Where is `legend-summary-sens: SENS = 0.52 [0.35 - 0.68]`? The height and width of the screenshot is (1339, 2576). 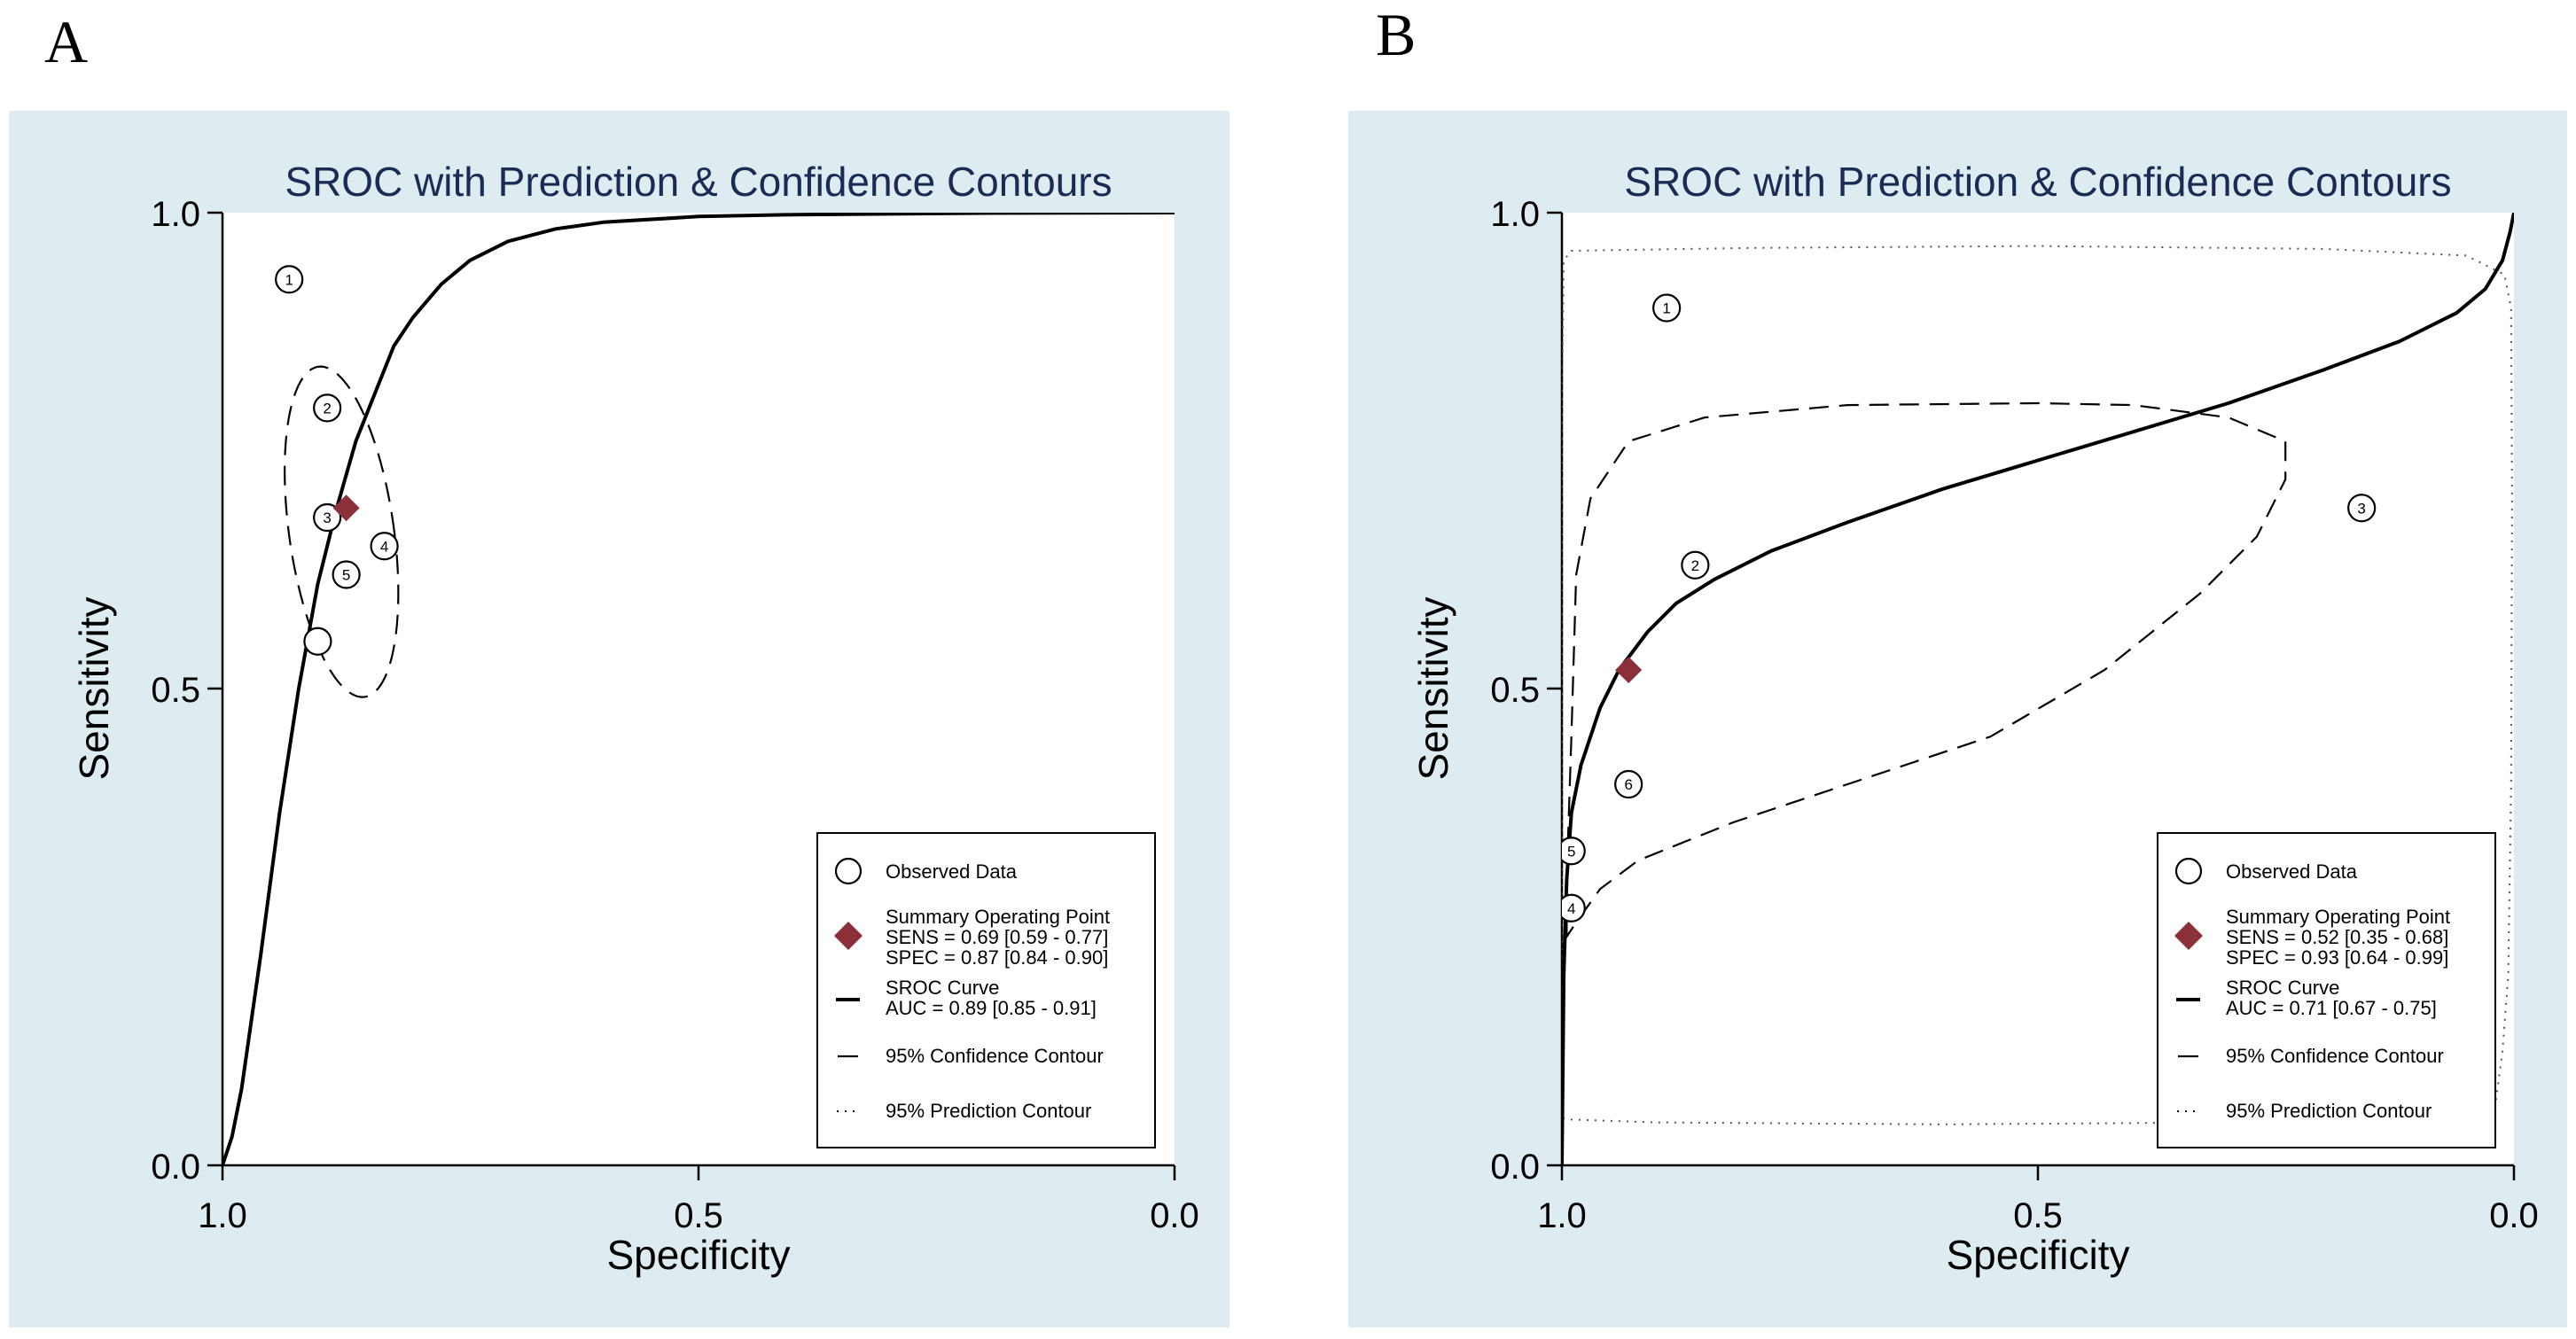
legend-summary-sens: SENS = 0.52 [0.35 - 0.68] is located at coordinates (2337, 937).